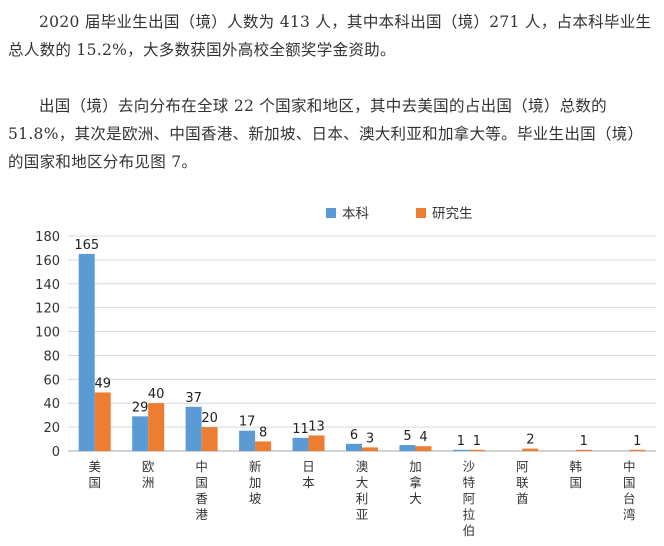 The image size is (664, 546). What do you see at coordinates (331, 213) in the screenshot?
I see `legend-swatch-undergrad` at bounding box center [331, 213].